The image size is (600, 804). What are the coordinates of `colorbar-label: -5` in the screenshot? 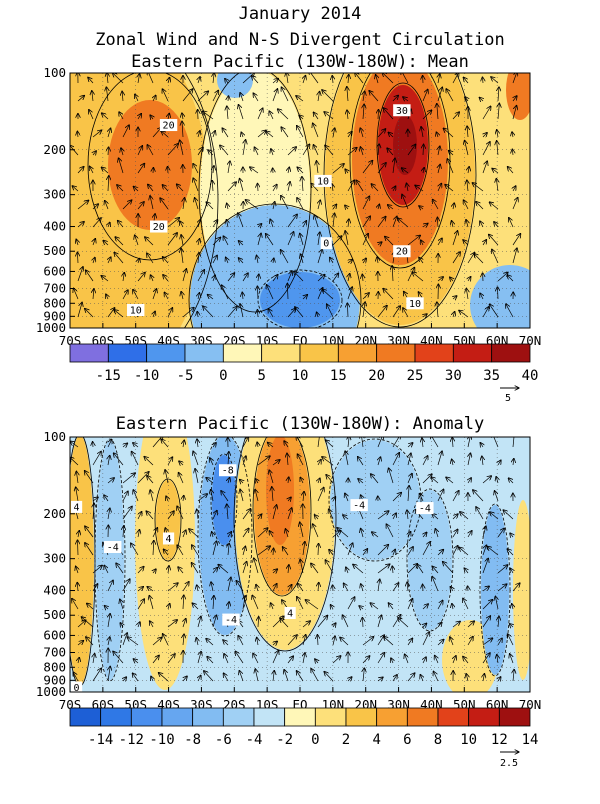 It's located at (185, 376).